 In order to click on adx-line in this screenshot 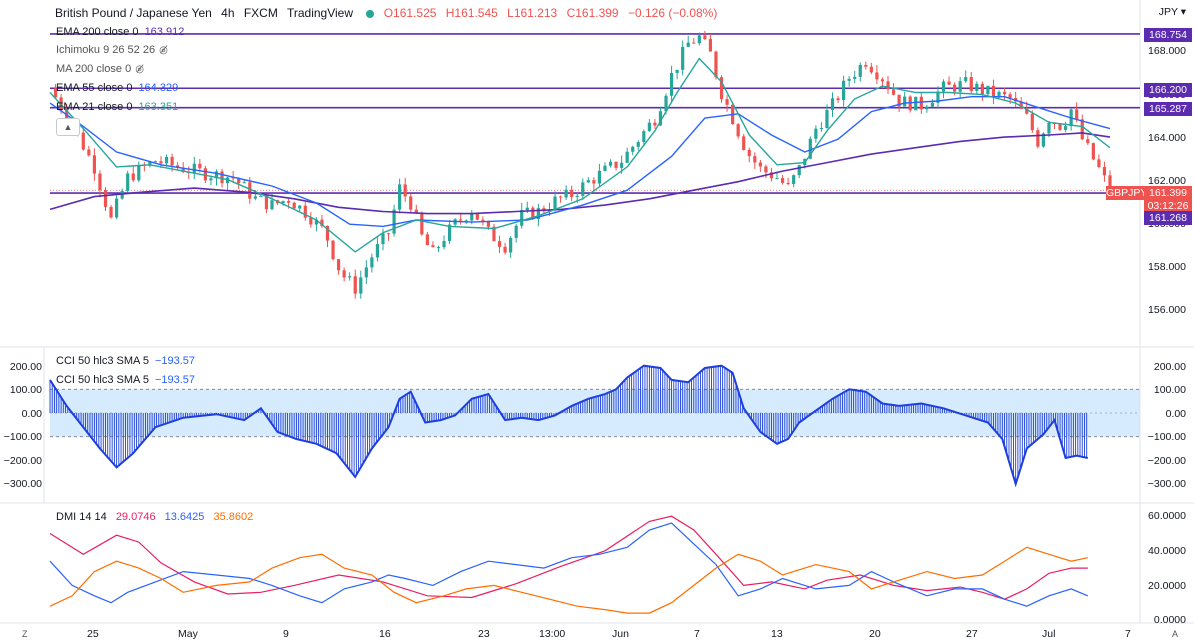, I will do `click(568, 557)`.